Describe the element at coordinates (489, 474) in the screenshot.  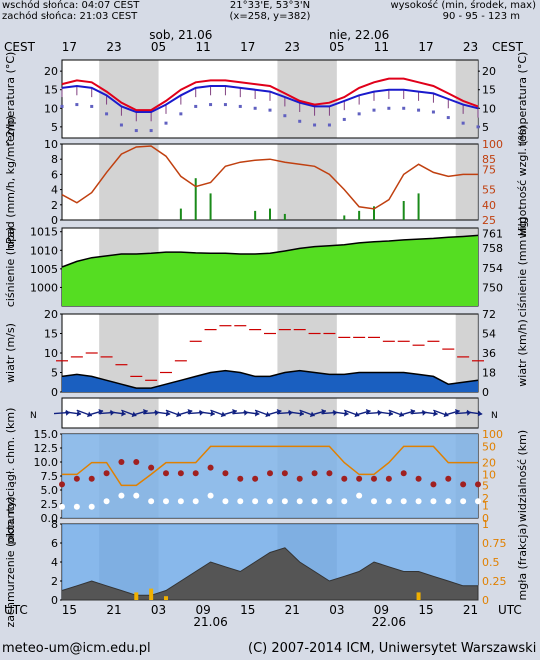
I see `visibility-tick: 10` at that location.